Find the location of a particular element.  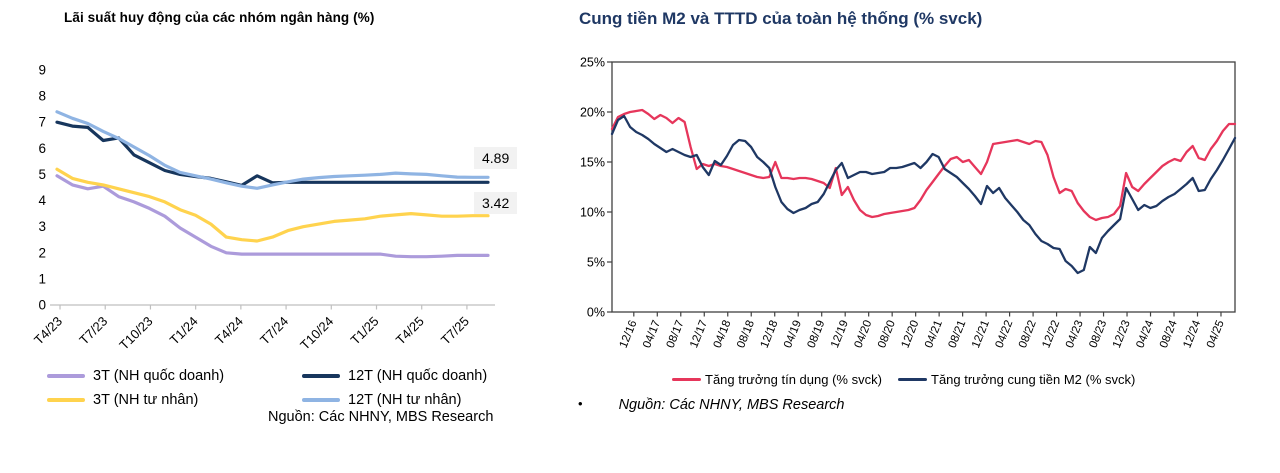

series-line-12T (NH tư nhân) is located at coordinates (272, 150).